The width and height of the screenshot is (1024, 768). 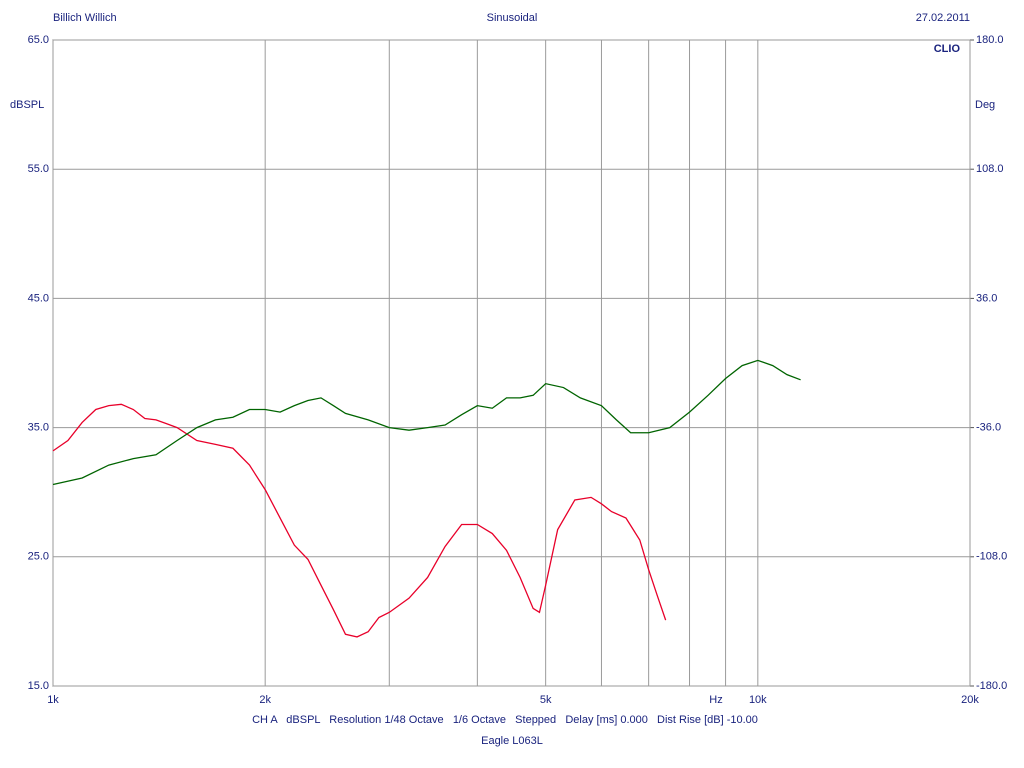 What do you see at coordinates (426, 422) in the screenshot?
I see `series-line` at bounding box center [426, 422].